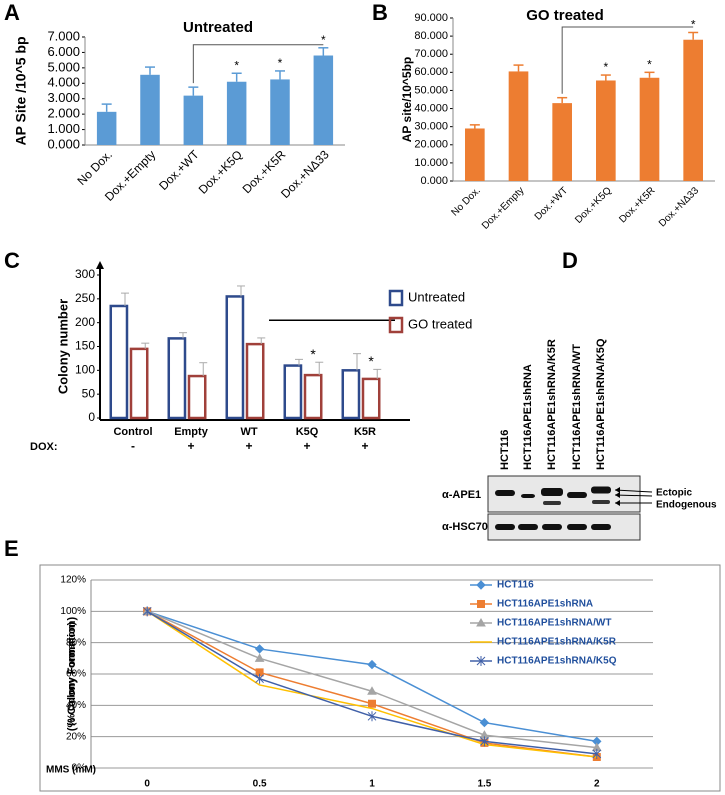 The image size is (725, 795). Describe the element at coordinates (220, 171) in the screenshot. I see `x-tick-label: Dox.+K5Q` at that location.